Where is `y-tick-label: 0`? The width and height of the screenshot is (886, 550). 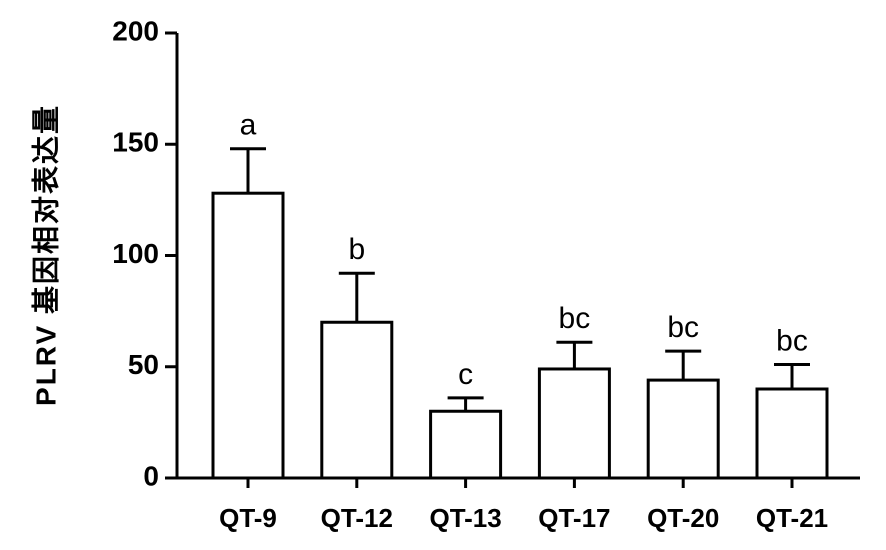
y-tick-label: 0 is located at coordinates (151, 475).